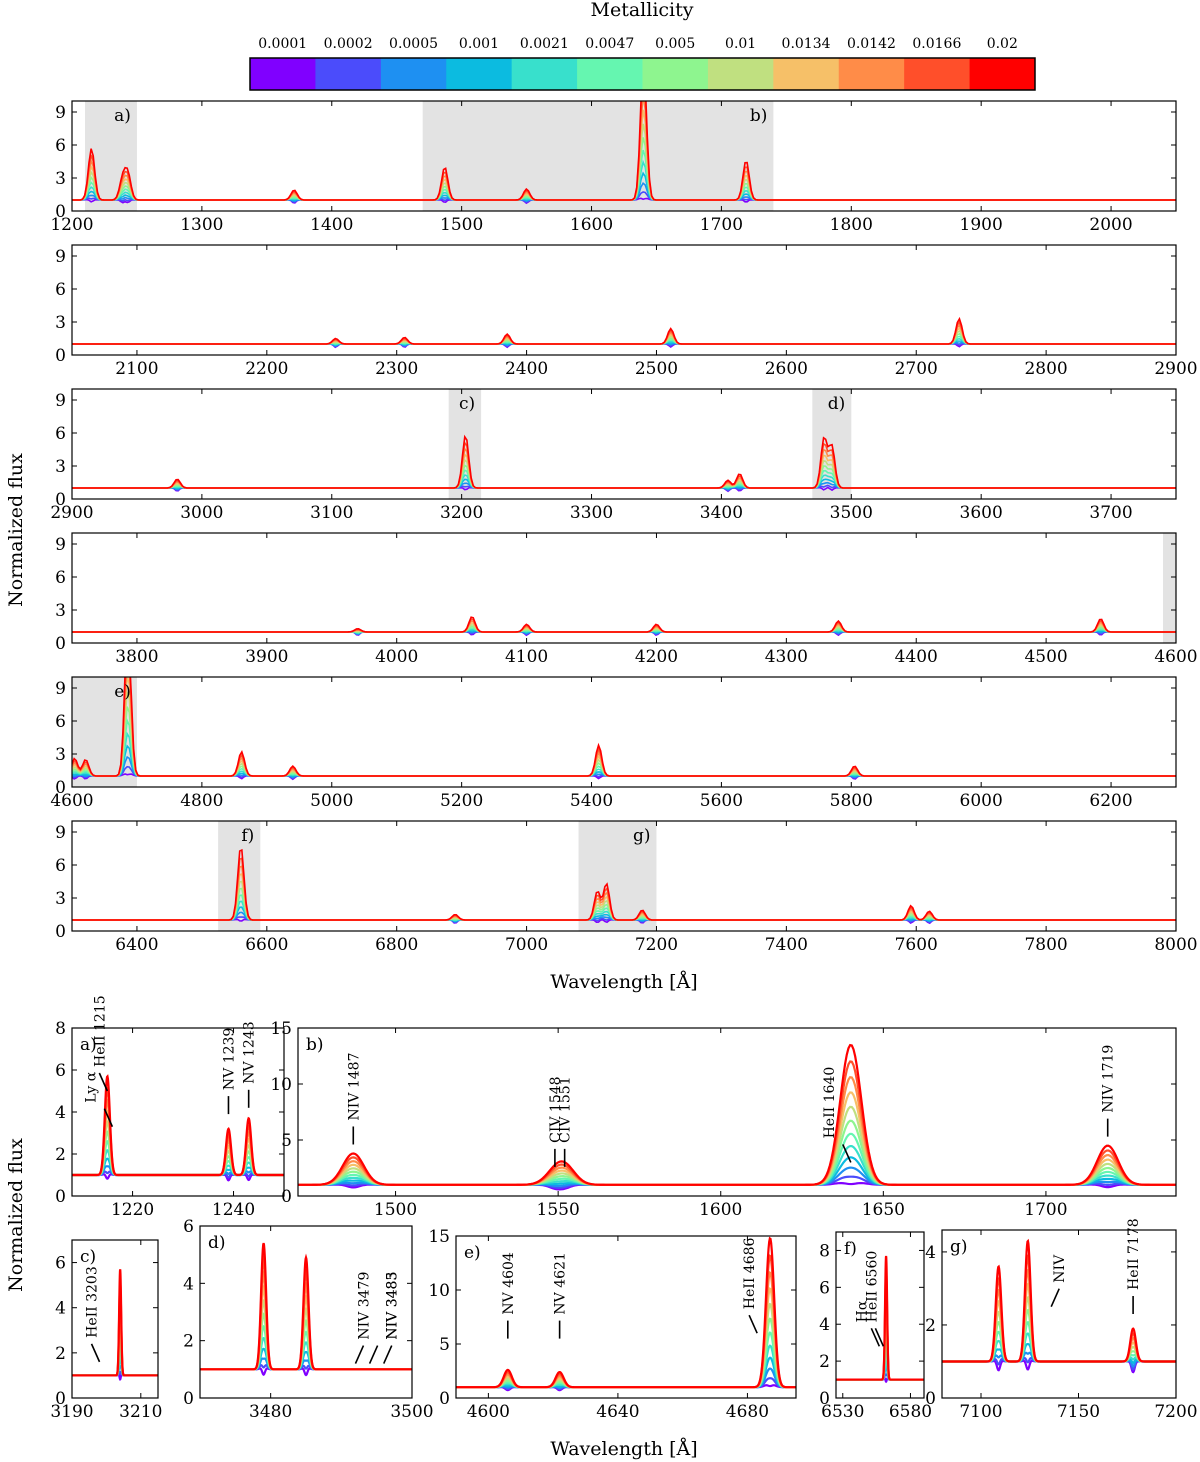  I want to click on region-label: a), so click(122, 116).